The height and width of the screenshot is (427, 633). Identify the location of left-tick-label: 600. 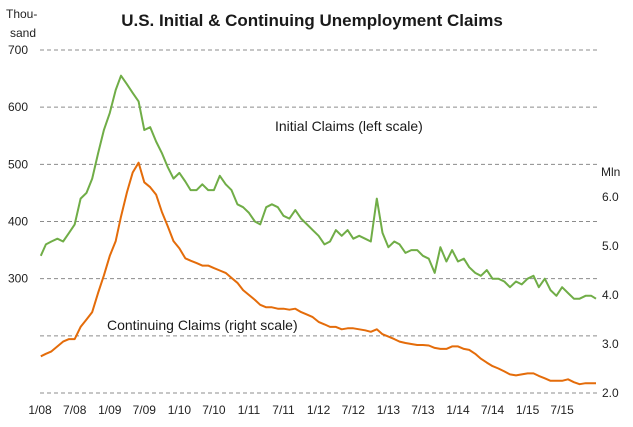
(18, 107).